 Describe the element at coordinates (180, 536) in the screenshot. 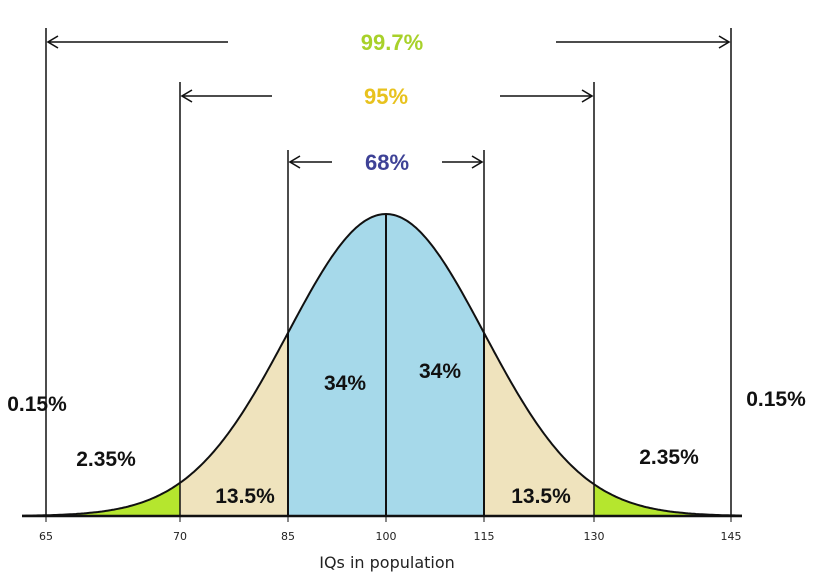

I see `x-tick-label: 70` at that location.